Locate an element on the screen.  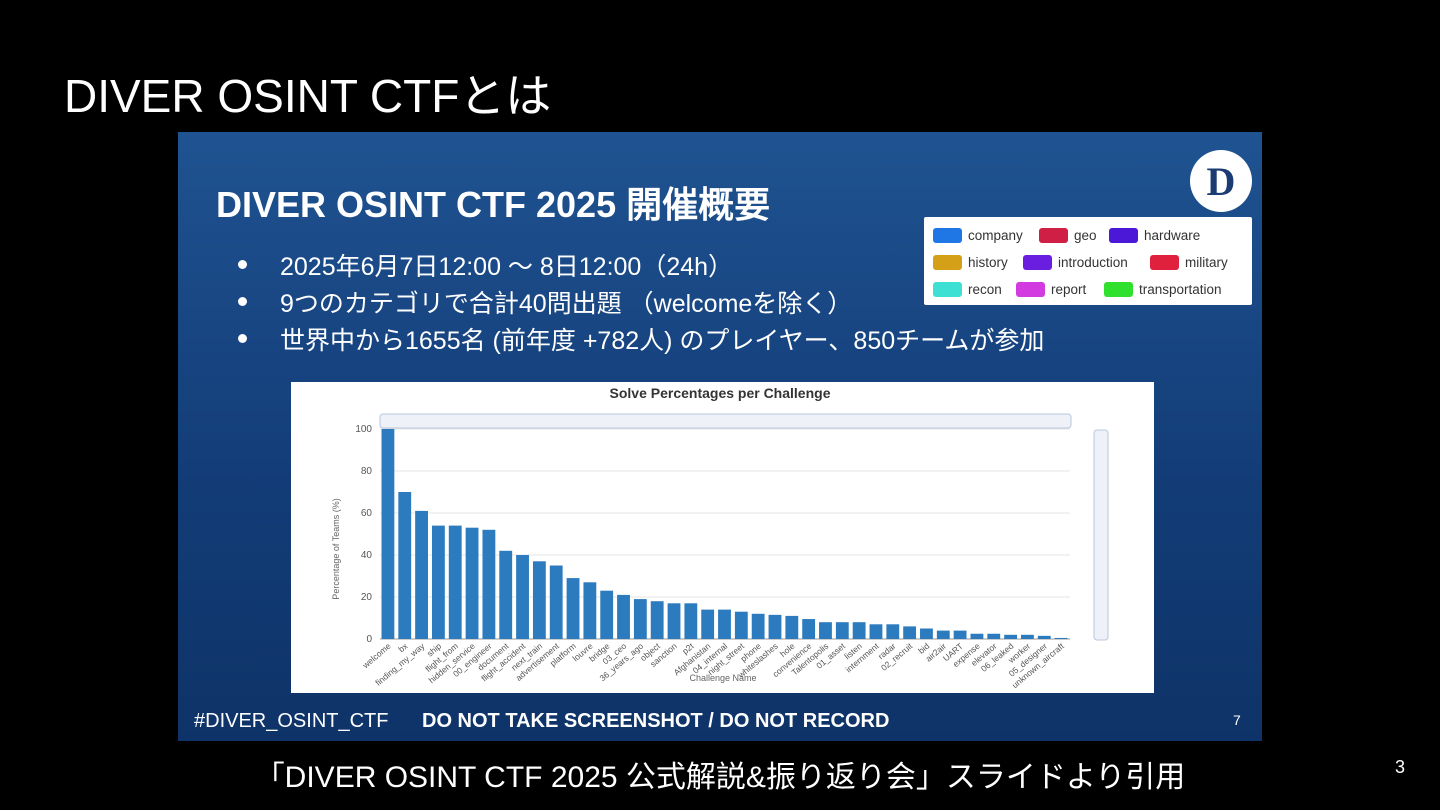
legend-label: history is located at coordinates (988, 262).